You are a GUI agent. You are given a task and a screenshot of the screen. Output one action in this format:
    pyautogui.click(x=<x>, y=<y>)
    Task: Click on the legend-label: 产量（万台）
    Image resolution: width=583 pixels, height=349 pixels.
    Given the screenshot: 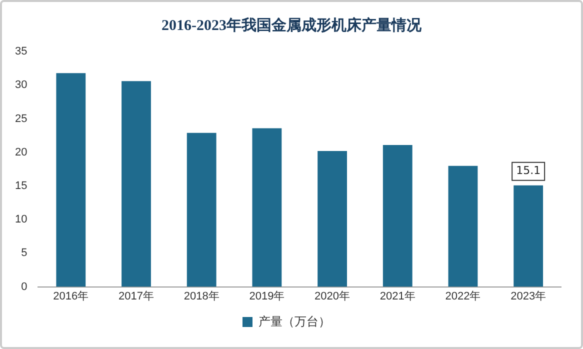 What is the action you would take?
    pyautogui.click(x=294, y=321)
    